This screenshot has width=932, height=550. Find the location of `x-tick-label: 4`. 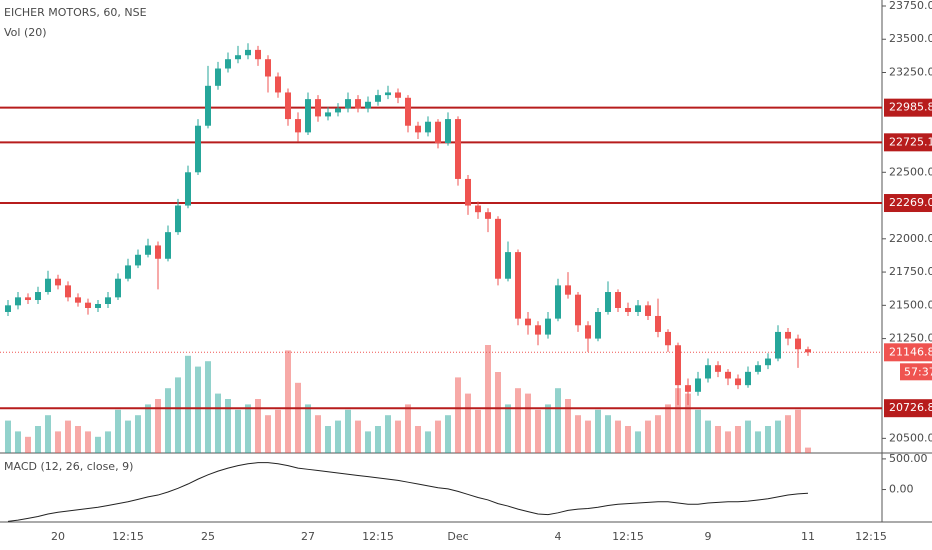

x-tick-label: 4 is located at coordinates (558, 536).